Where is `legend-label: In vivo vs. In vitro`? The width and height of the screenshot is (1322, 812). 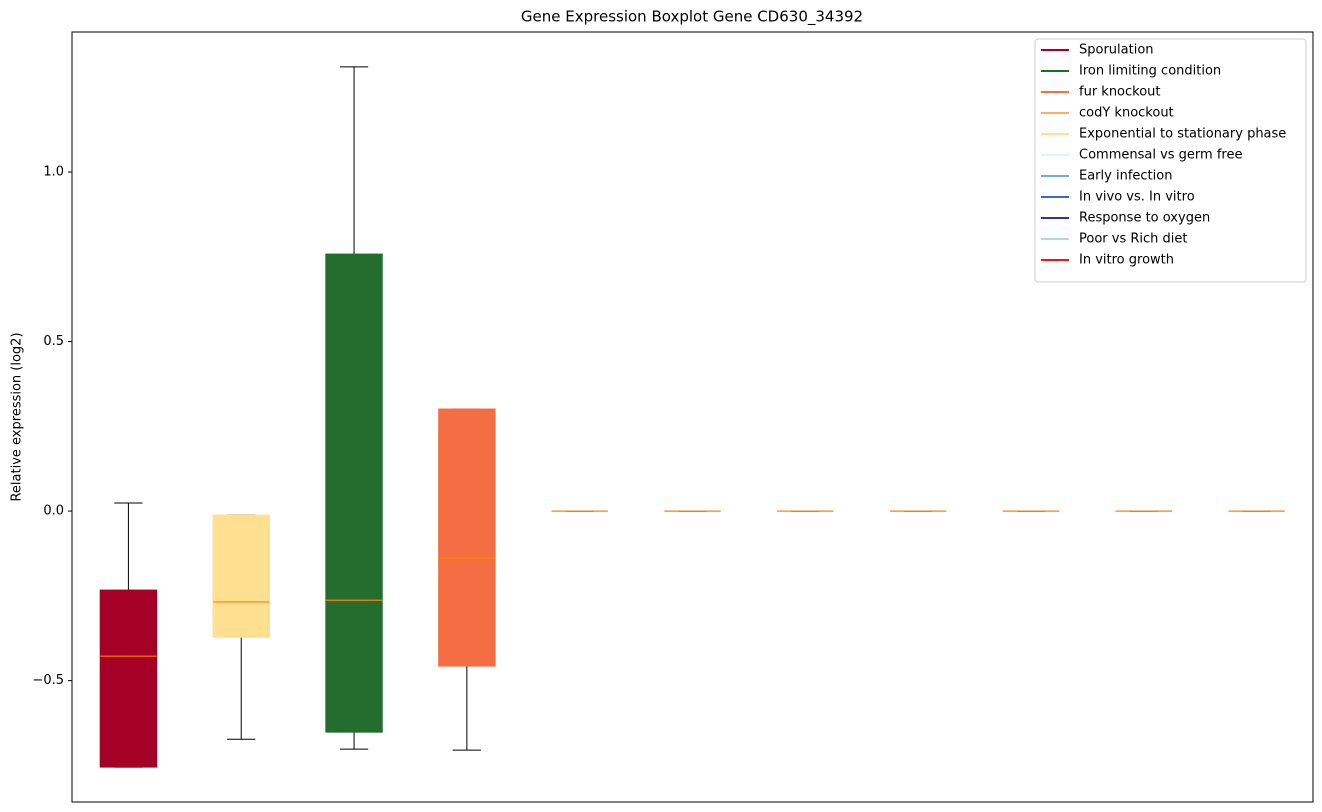
legend-label: In vivo vs. In vitro is located at coordinates (1137, 197).